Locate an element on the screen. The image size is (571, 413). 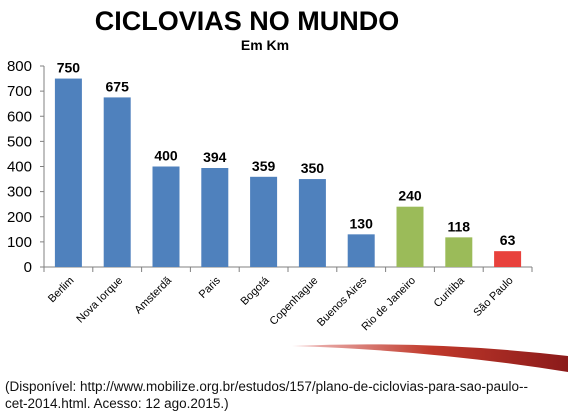
y-tick-label: 600 is located at coordinates (19, 116).